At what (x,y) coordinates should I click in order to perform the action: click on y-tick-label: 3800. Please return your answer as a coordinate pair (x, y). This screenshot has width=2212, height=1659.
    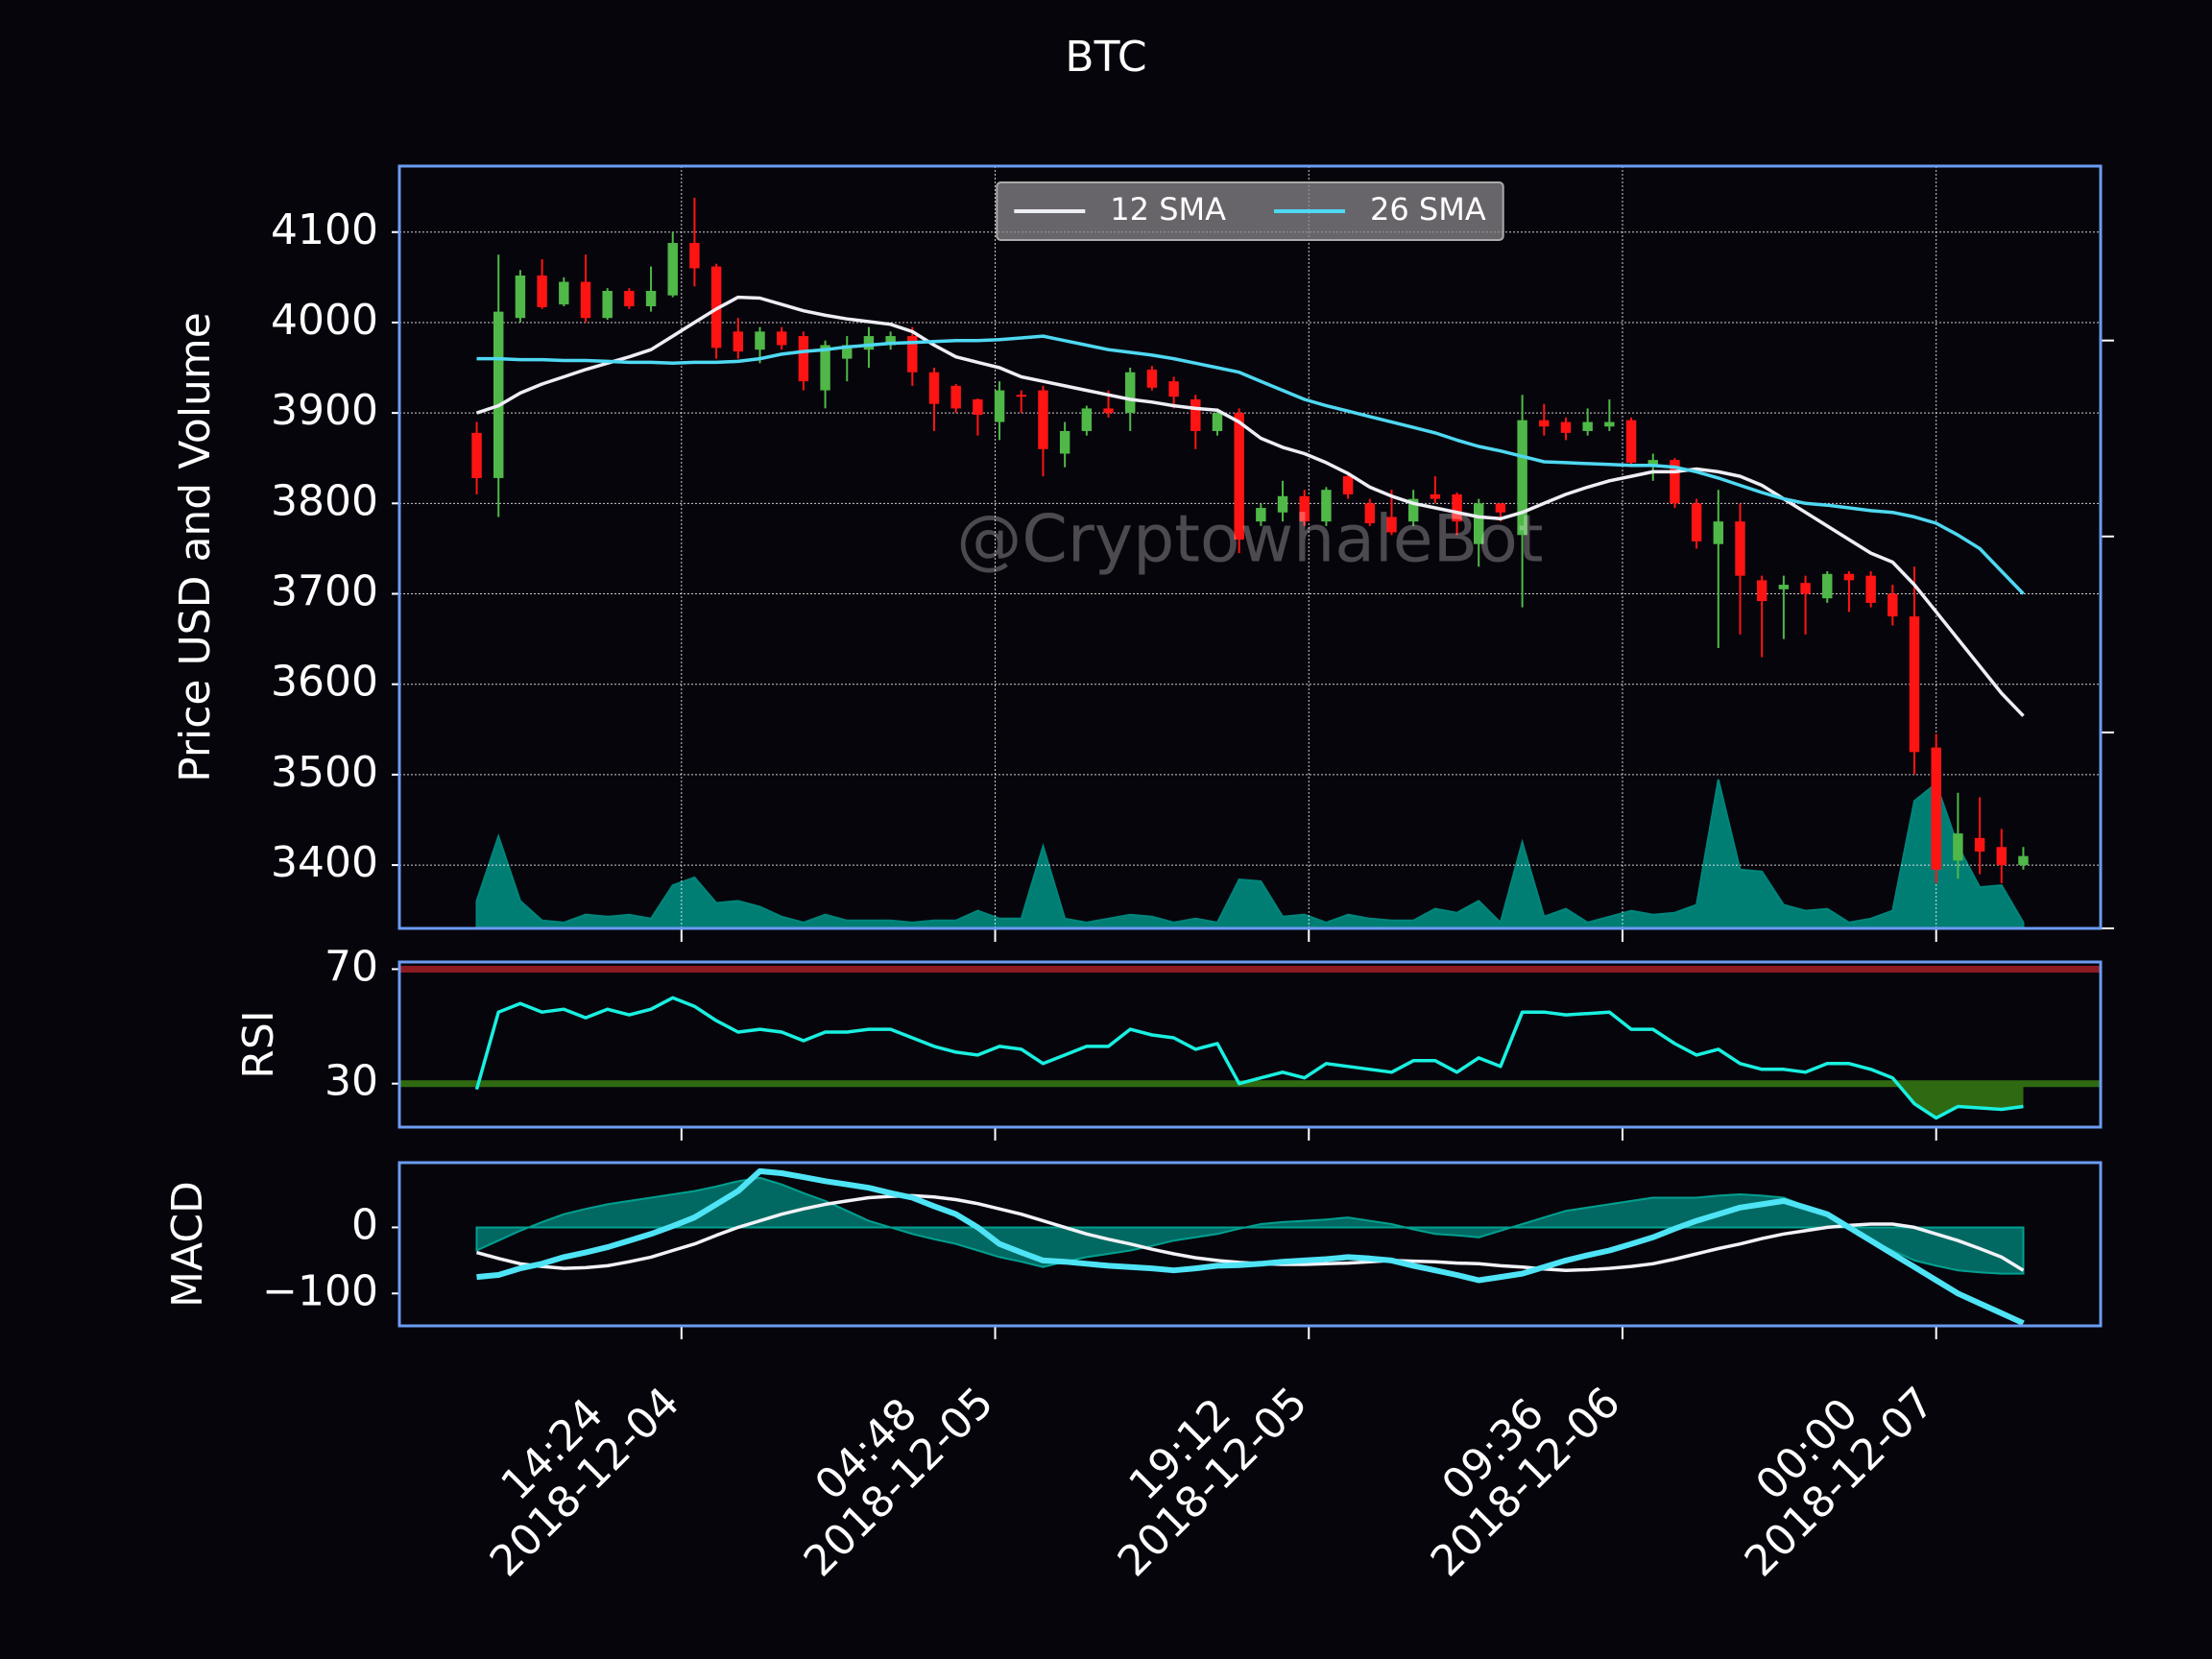
    Looking at the image, I should click on (324, 500).